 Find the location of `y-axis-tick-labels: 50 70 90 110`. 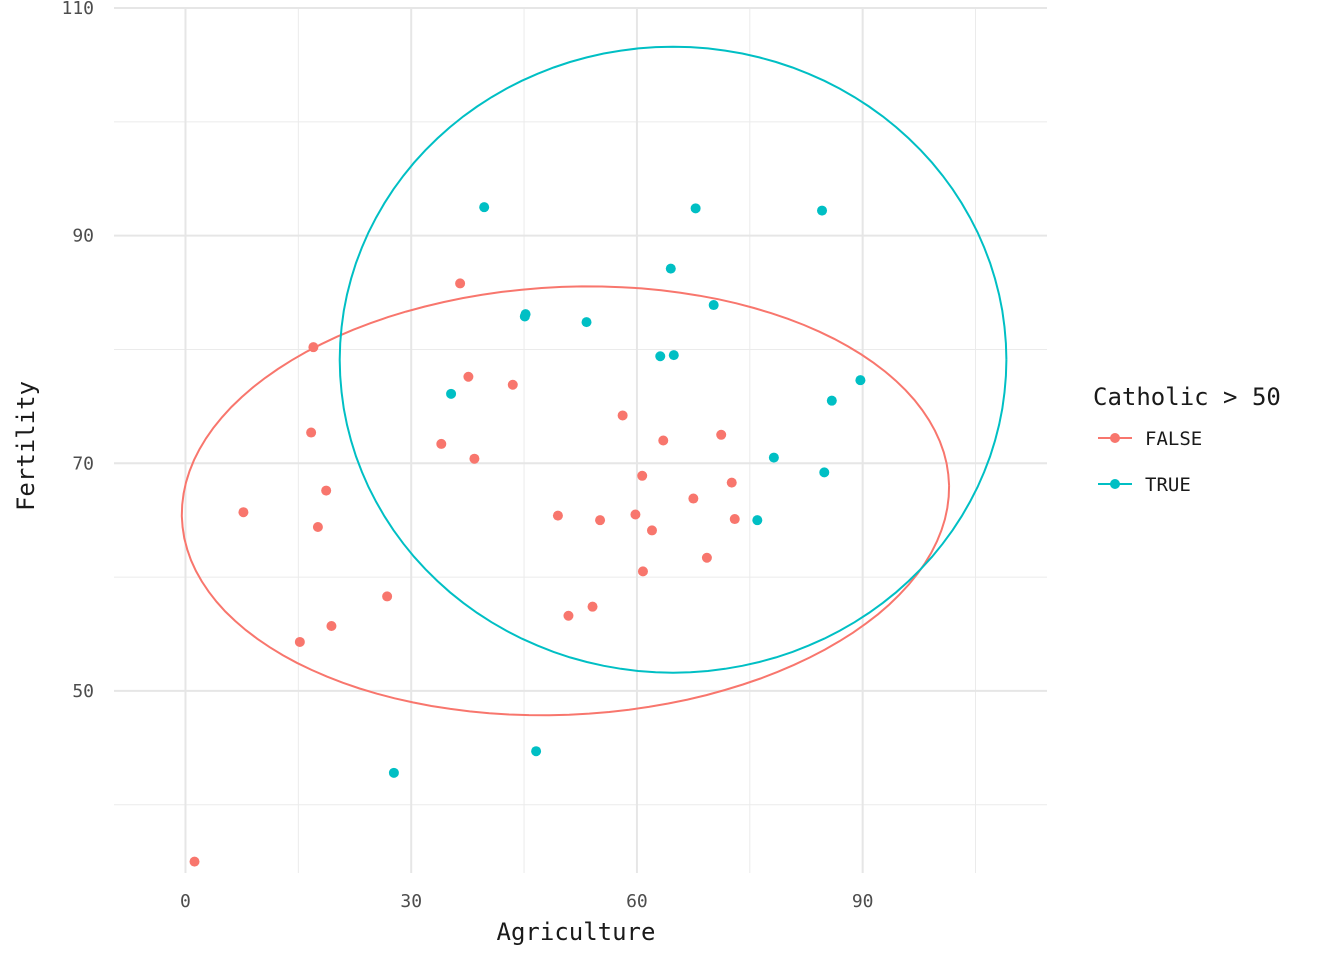

y-axis-tick-labels: 50 70 90 110 is located at coordinates (77, 351).